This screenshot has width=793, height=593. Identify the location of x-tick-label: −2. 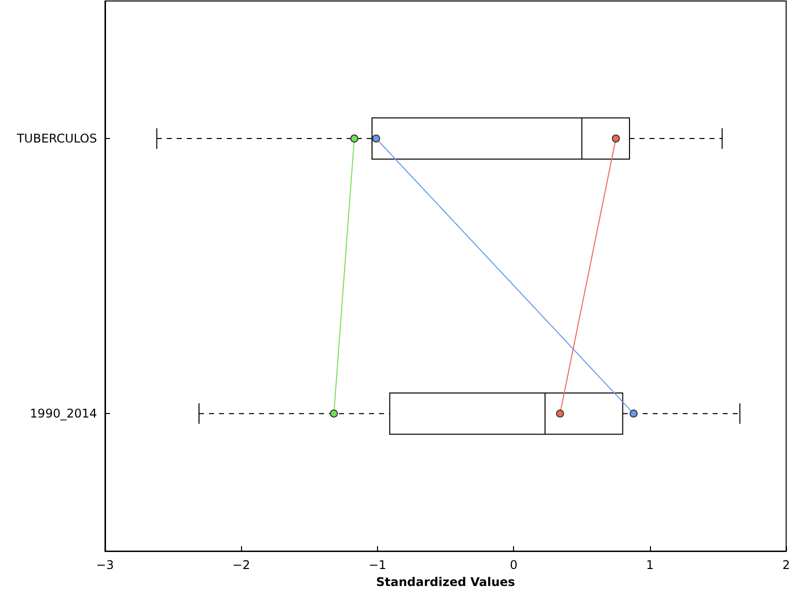
(241, 565).